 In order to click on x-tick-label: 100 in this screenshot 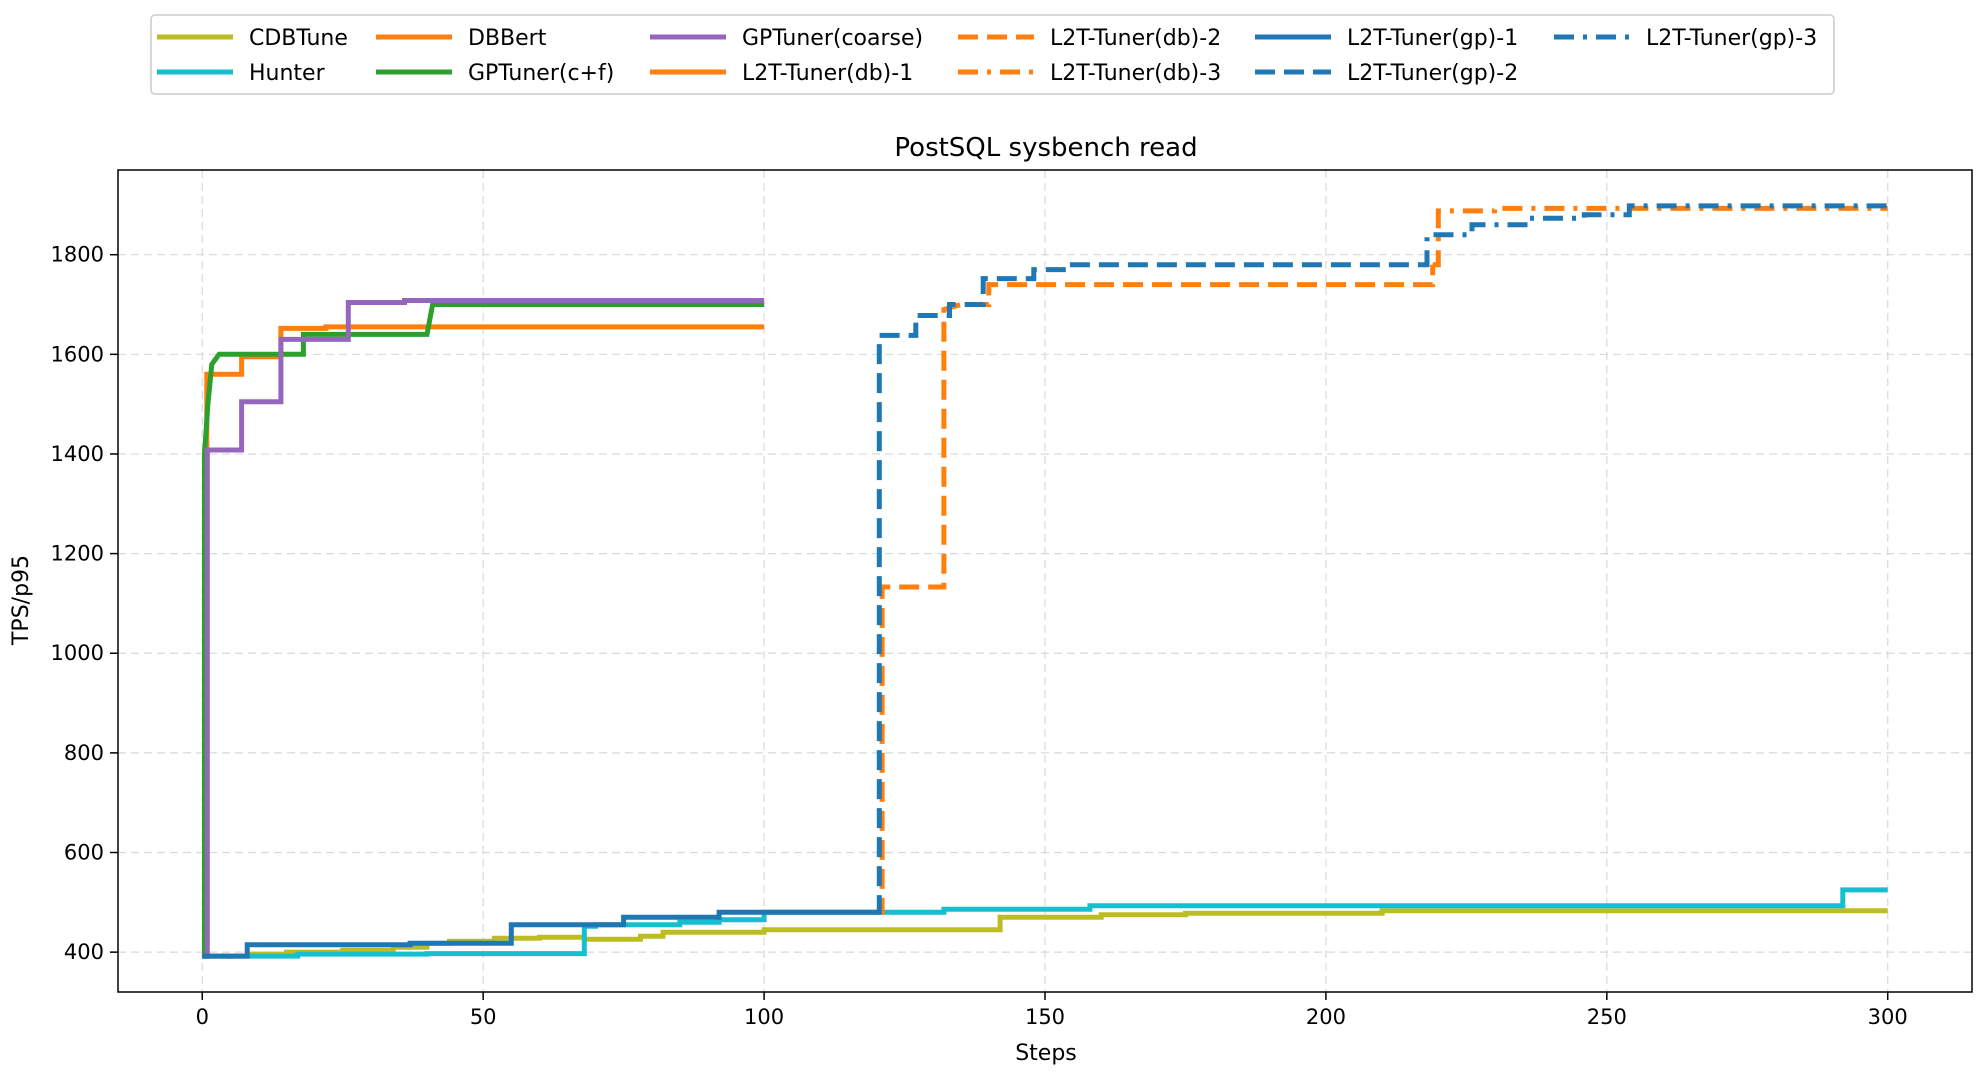, I will do `click(764, 1017)`.